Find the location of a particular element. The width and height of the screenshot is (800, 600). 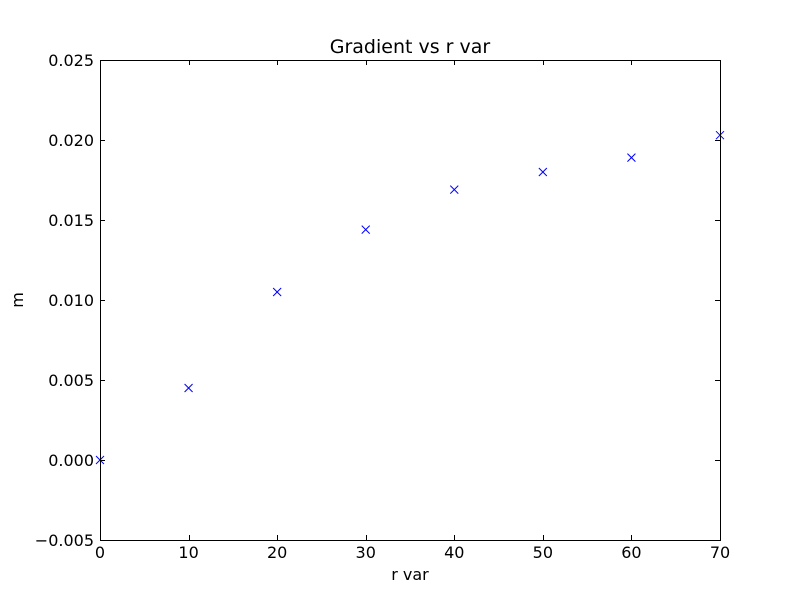

y-tick-label: 0.000 is located at coordinates (71, 460).